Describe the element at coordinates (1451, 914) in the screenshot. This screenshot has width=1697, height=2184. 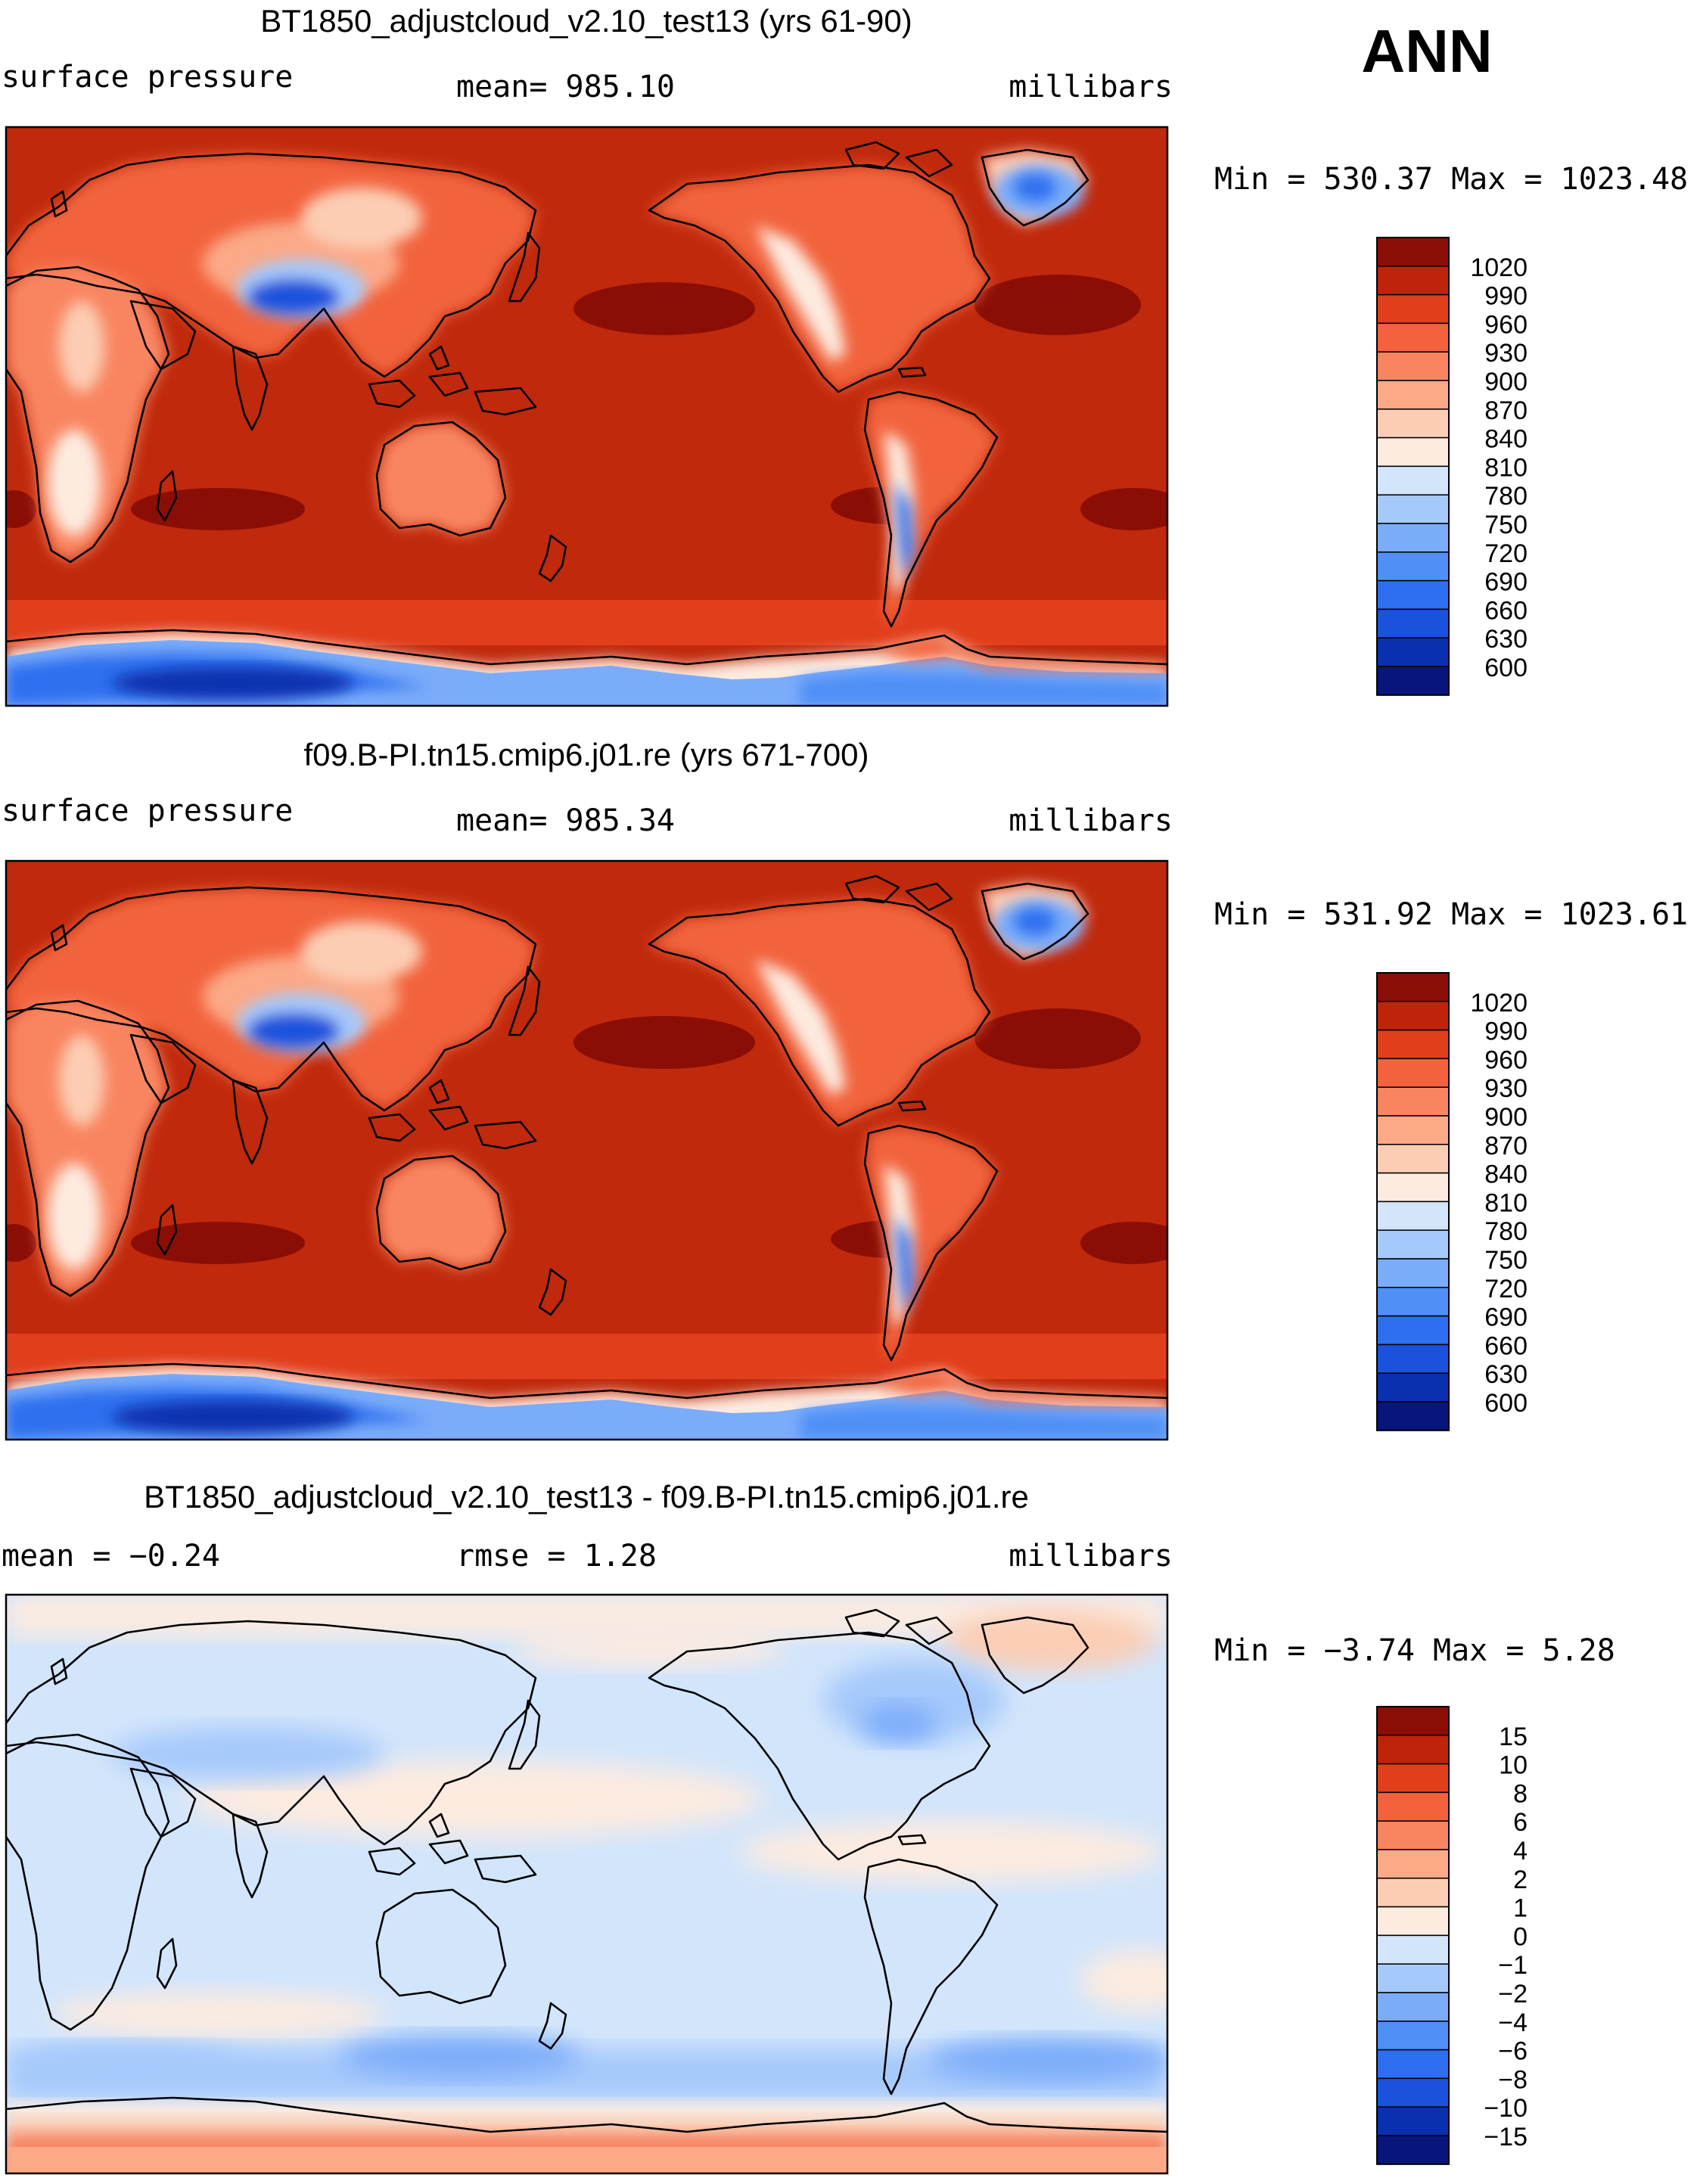
I see `minmax-label: Min = 531.92 Max = 1023.61` at that location.